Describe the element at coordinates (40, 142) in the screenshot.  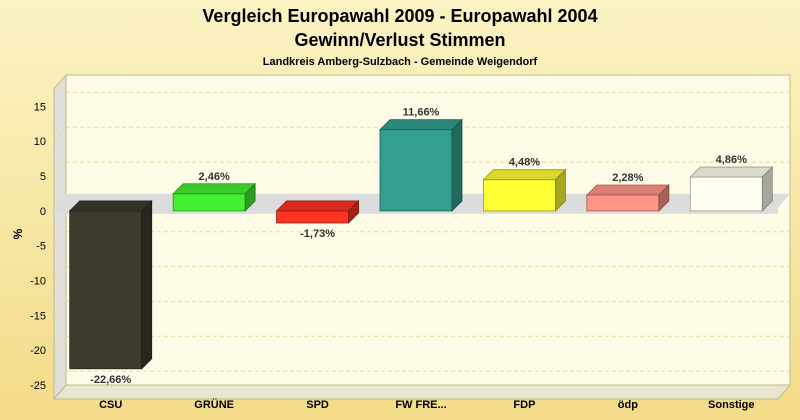
I see `y-tick-label: 10` at that location.